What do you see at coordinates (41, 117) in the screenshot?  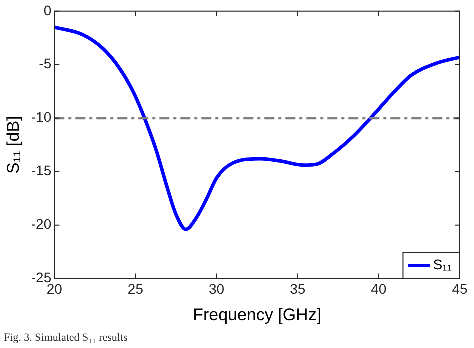 I see `y-tick-label: -10` at bounding box center [41, 117].